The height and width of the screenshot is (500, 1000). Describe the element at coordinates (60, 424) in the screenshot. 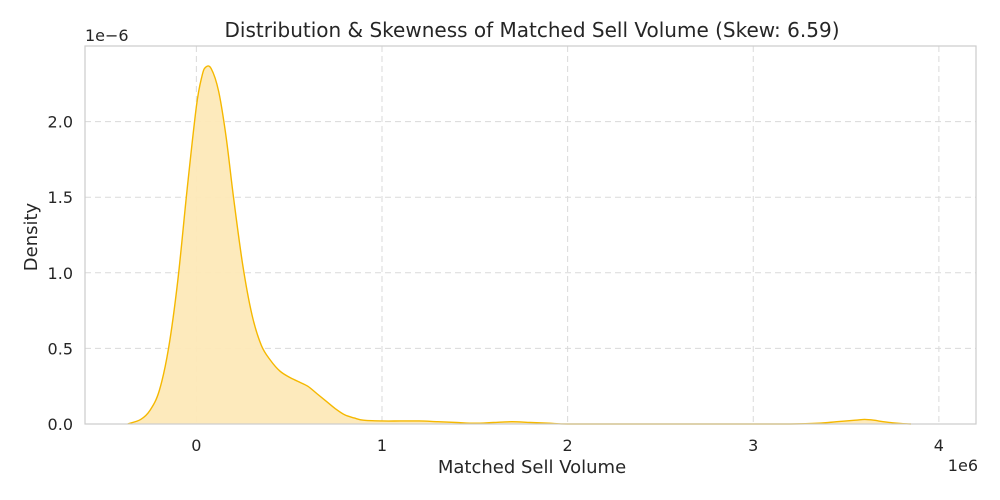

I see `y-tick-label: 0.0` at that location.